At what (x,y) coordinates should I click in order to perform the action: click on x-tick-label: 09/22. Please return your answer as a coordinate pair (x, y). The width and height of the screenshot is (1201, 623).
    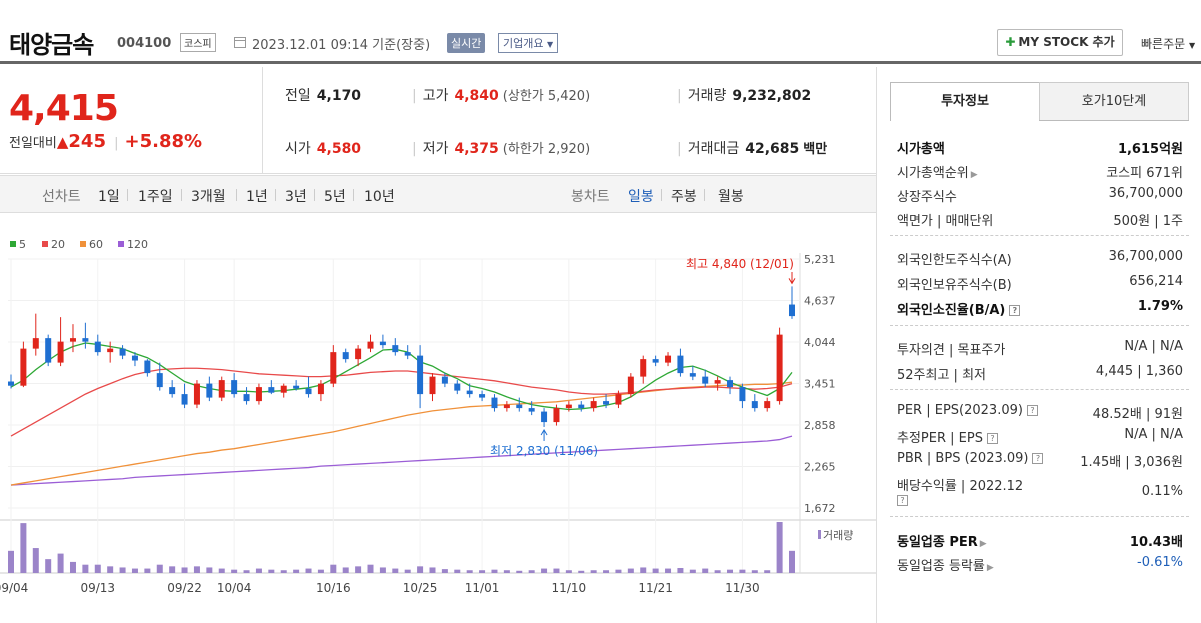
    Looking at the image, I should click on (184, 588).